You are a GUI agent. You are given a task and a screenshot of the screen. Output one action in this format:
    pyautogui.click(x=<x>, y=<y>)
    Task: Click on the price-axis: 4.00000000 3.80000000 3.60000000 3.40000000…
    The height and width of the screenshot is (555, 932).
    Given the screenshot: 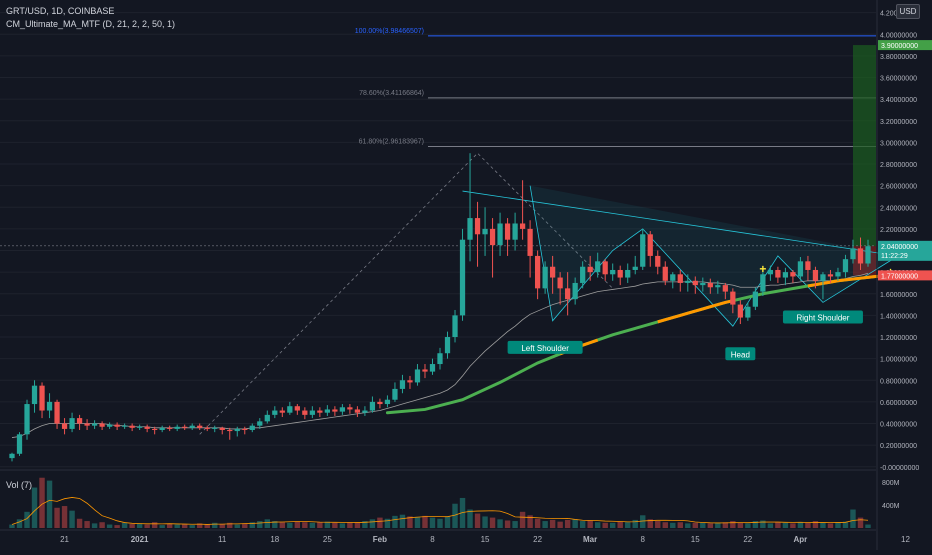 What is the action you would take?
    pyautogui.click(x=904, y=275)
    